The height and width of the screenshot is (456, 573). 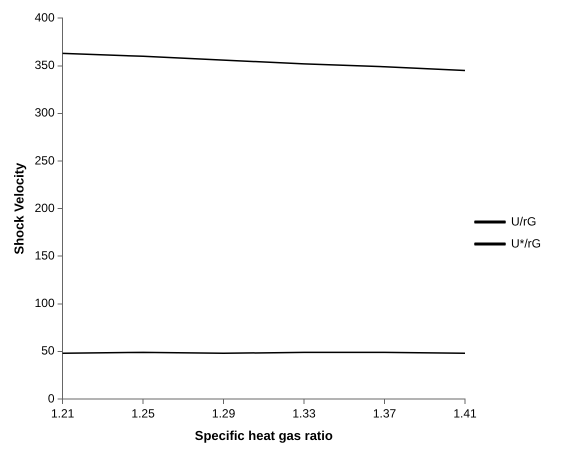 What do you see at coordinates (224, 413) in the screenshot?
I see `x-tick-label: 1.29` at bounding box center [224, 413].